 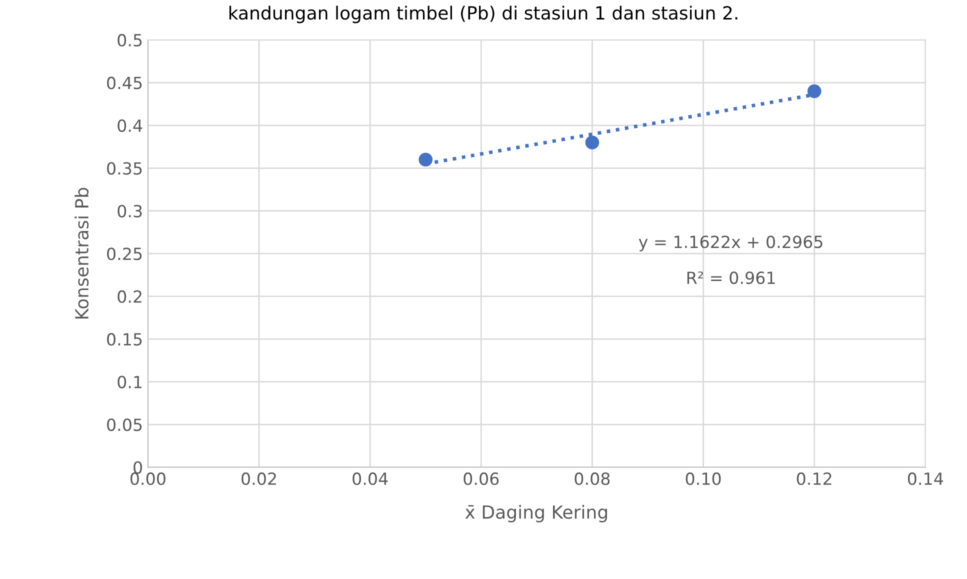 I want to click on annotation: R² = 0.961, so click(x=731, y=277).